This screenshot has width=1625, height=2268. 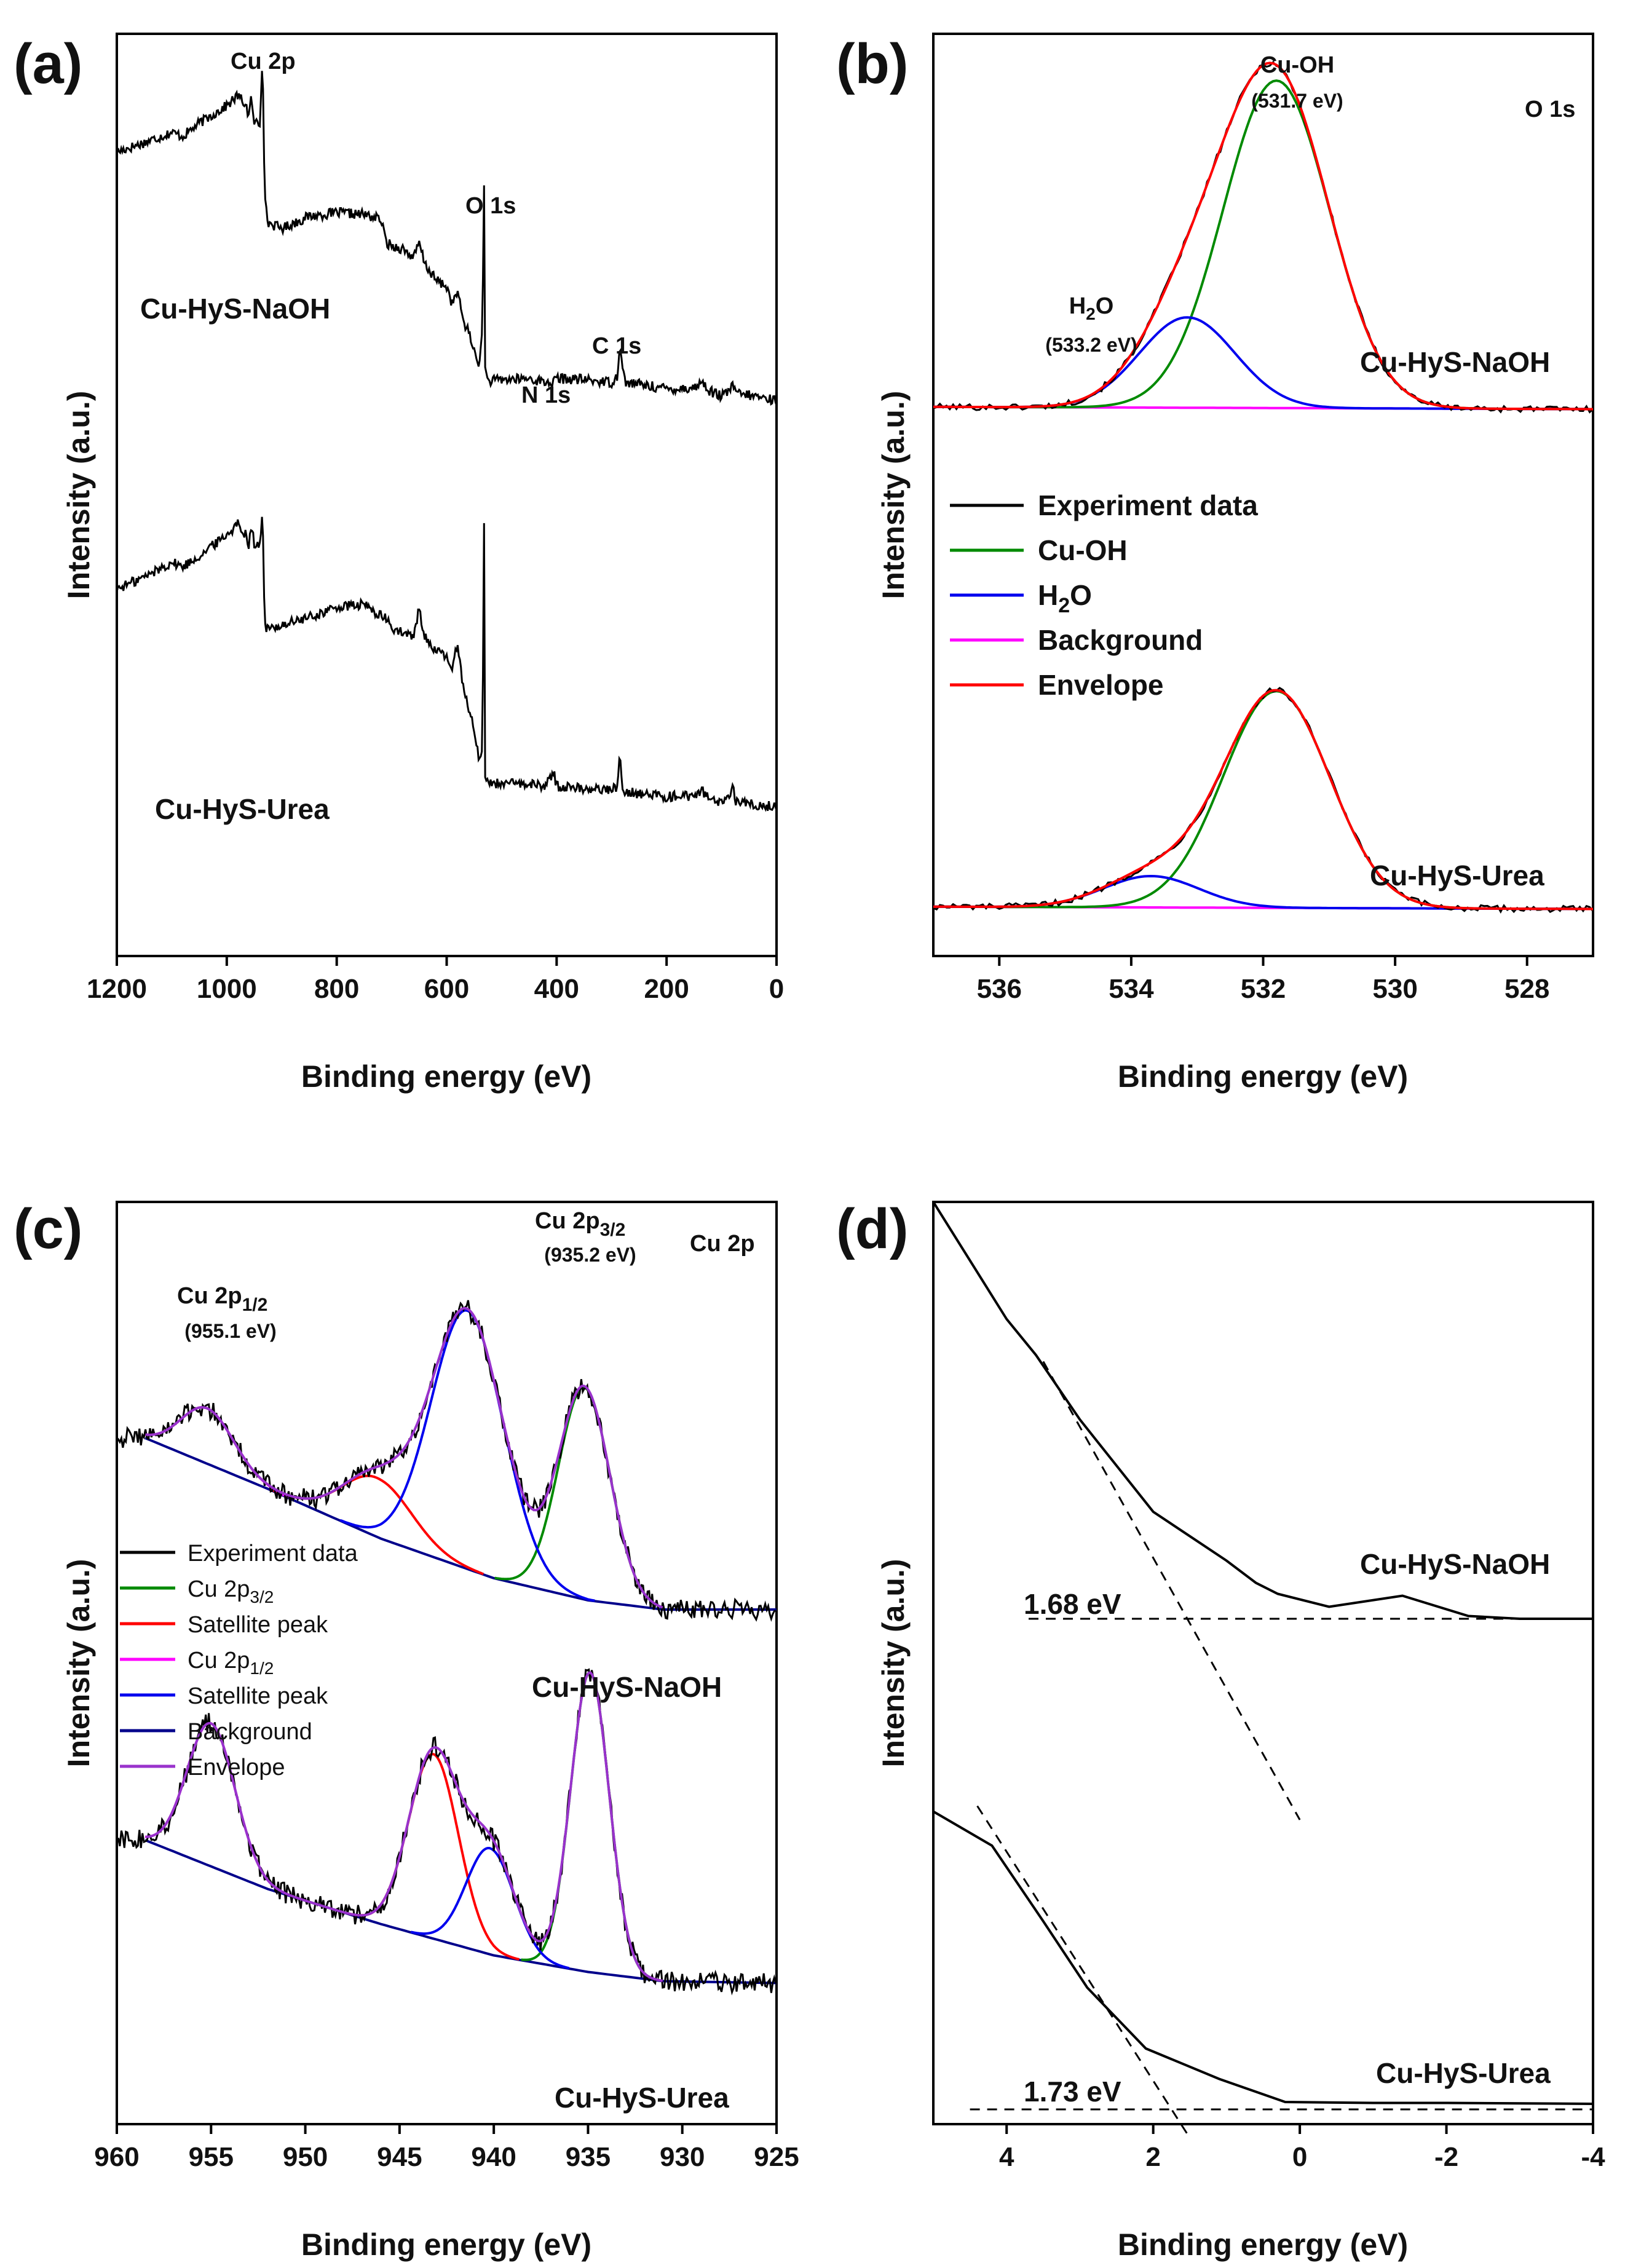 I want to click on a-peak-cu2p: Cu 2p, so click(x=263, y=61).